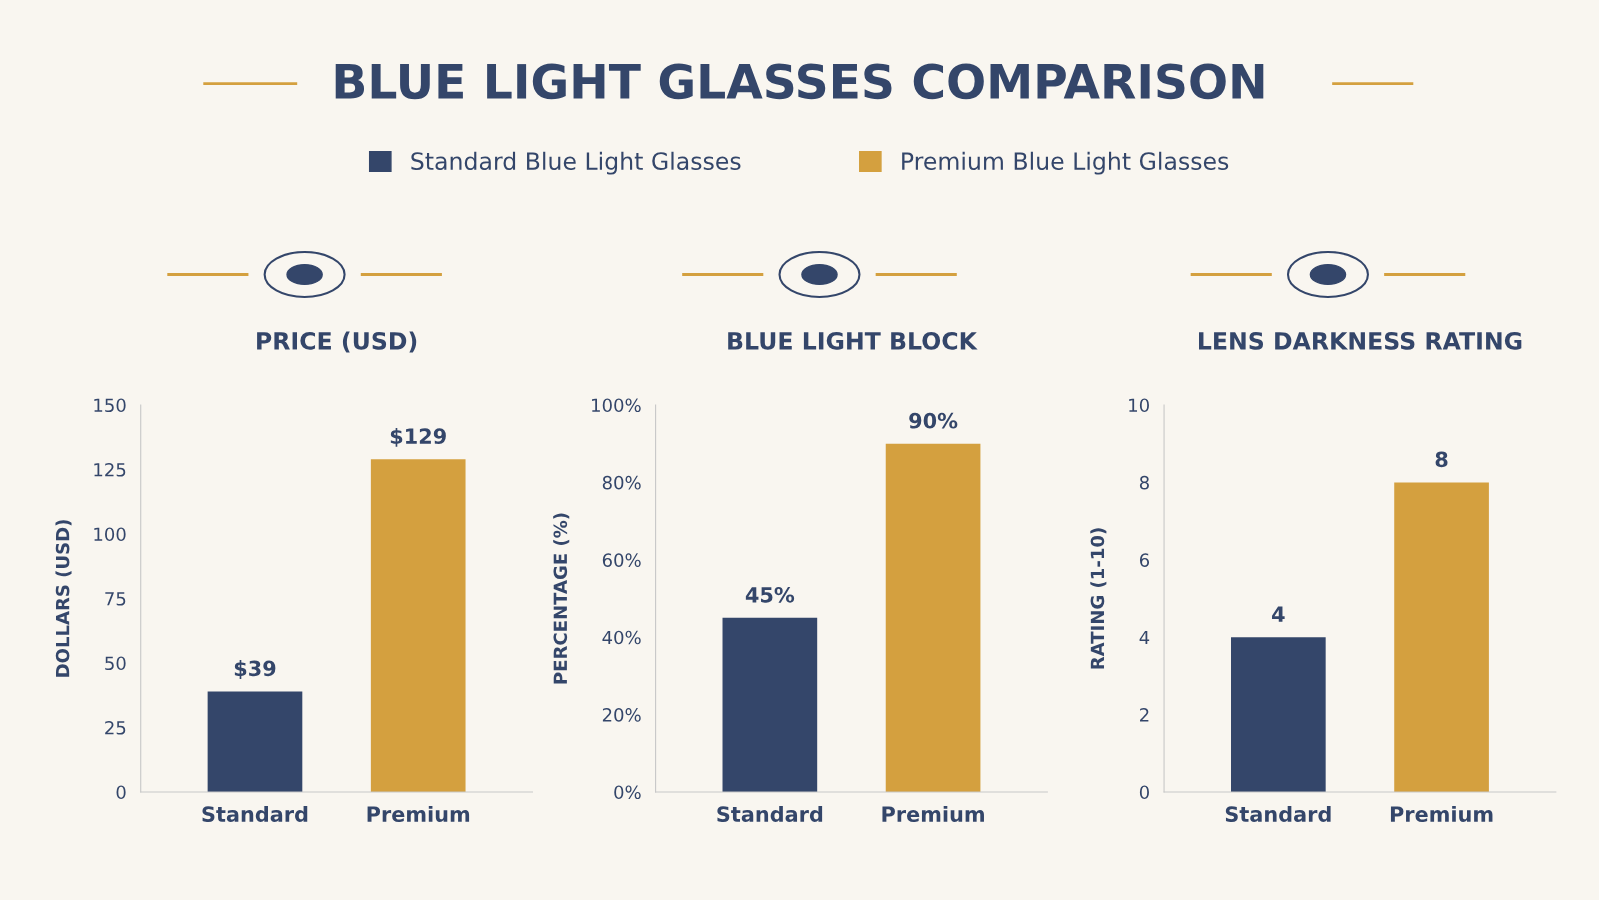 This screenshot has width=1599, height=900. I want to click on y-tick-label: 60%, so click(621, 560).